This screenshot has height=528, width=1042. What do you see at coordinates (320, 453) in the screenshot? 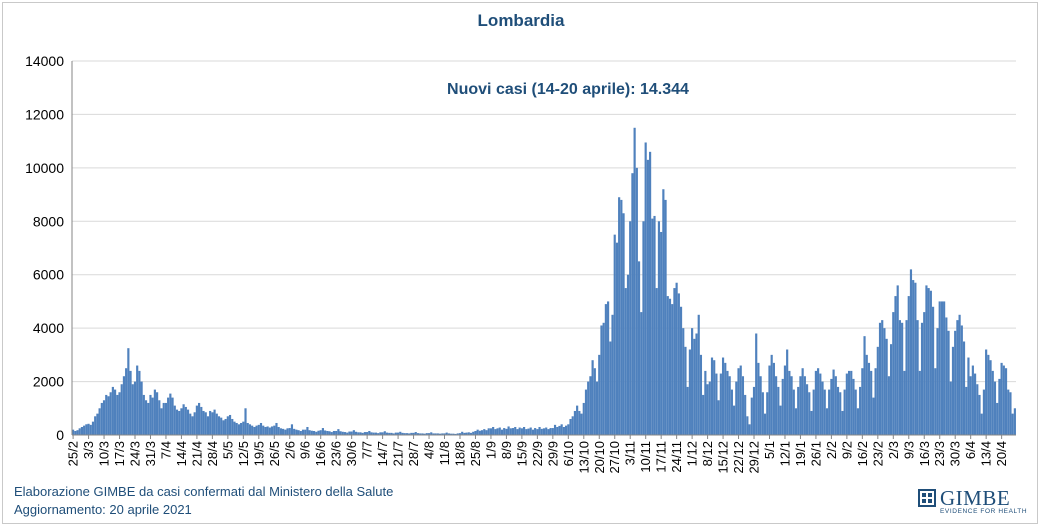
I see `x-tick-label: 16/6` at bounding box center [320, 453].